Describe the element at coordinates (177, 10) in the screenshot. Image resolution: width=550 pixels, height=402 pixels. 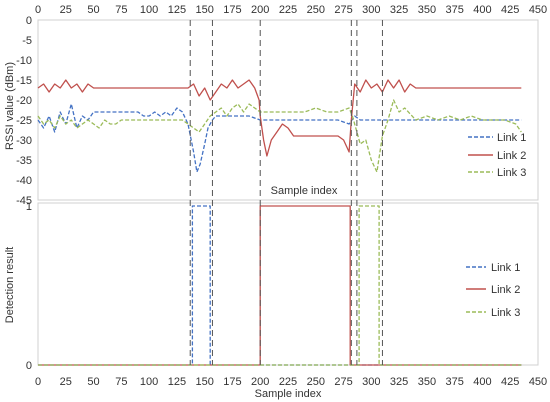
I see `rssi-x-tick-label: 125` at that location.